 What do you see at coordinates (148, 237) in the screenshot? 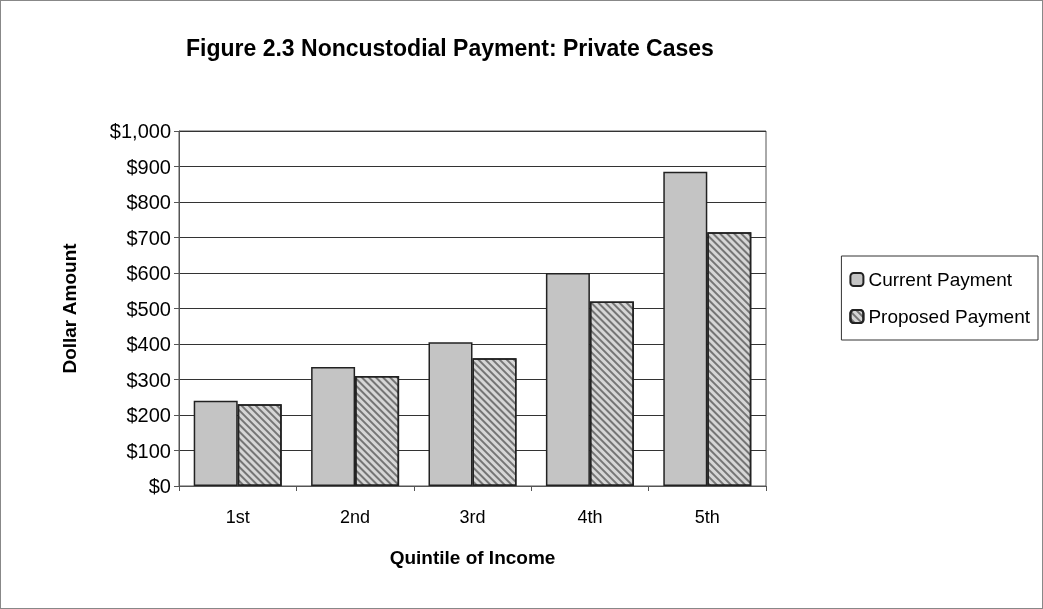
I see `y-tick-label: $700` at bounding box center [148, 237].